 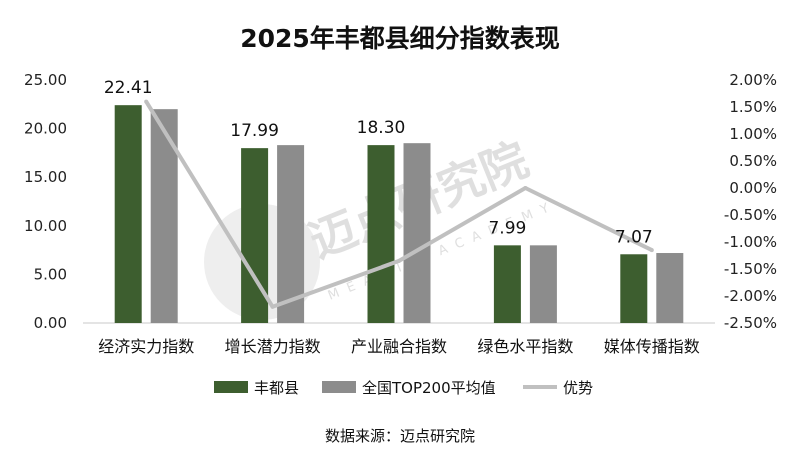 I want to click on left-tick-label: 0.00, so click(x=50, y=323).